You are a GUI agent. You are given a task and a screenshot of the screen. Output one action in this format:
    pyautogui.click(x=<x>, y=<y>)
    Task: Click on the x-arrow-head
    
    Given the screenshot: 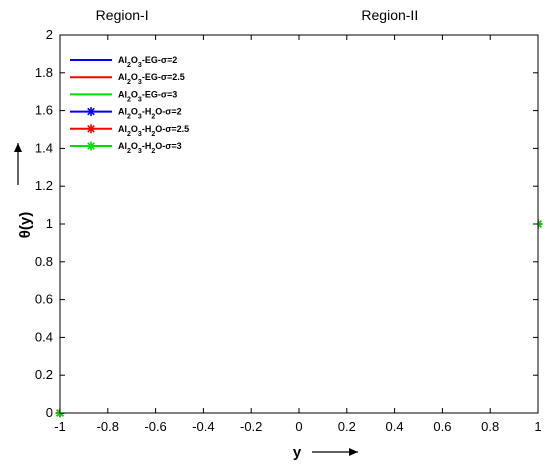 What is the action you would take?
    pyautogui.click(x=353, y=452)
    